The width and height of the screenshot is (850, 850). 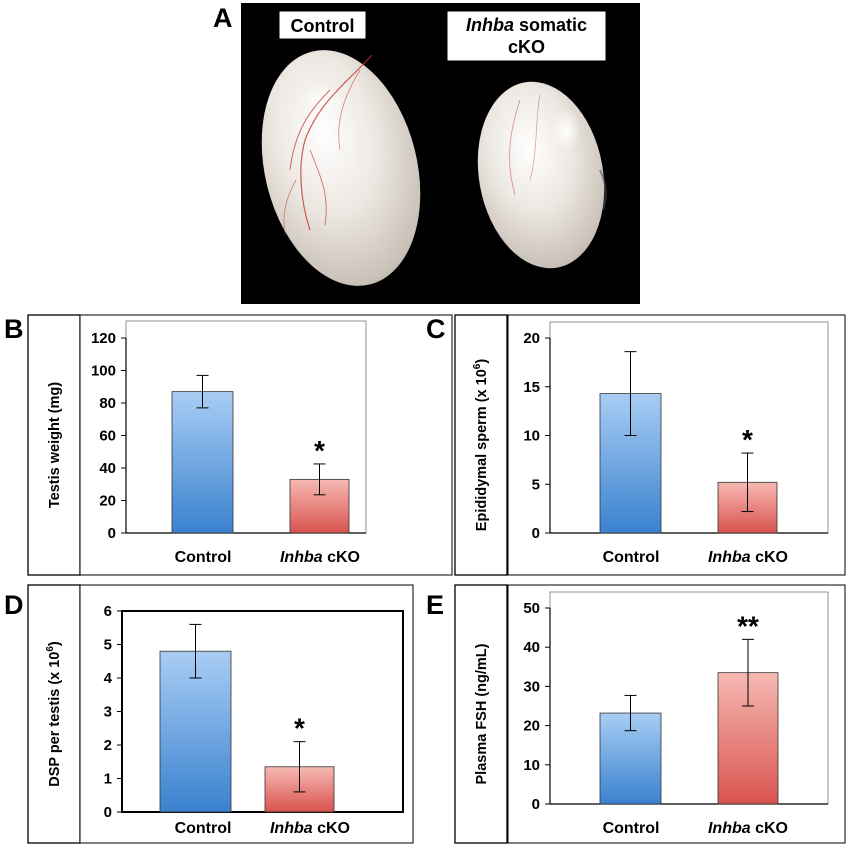 I want to click on bar-control, so click(x=202, y=462).